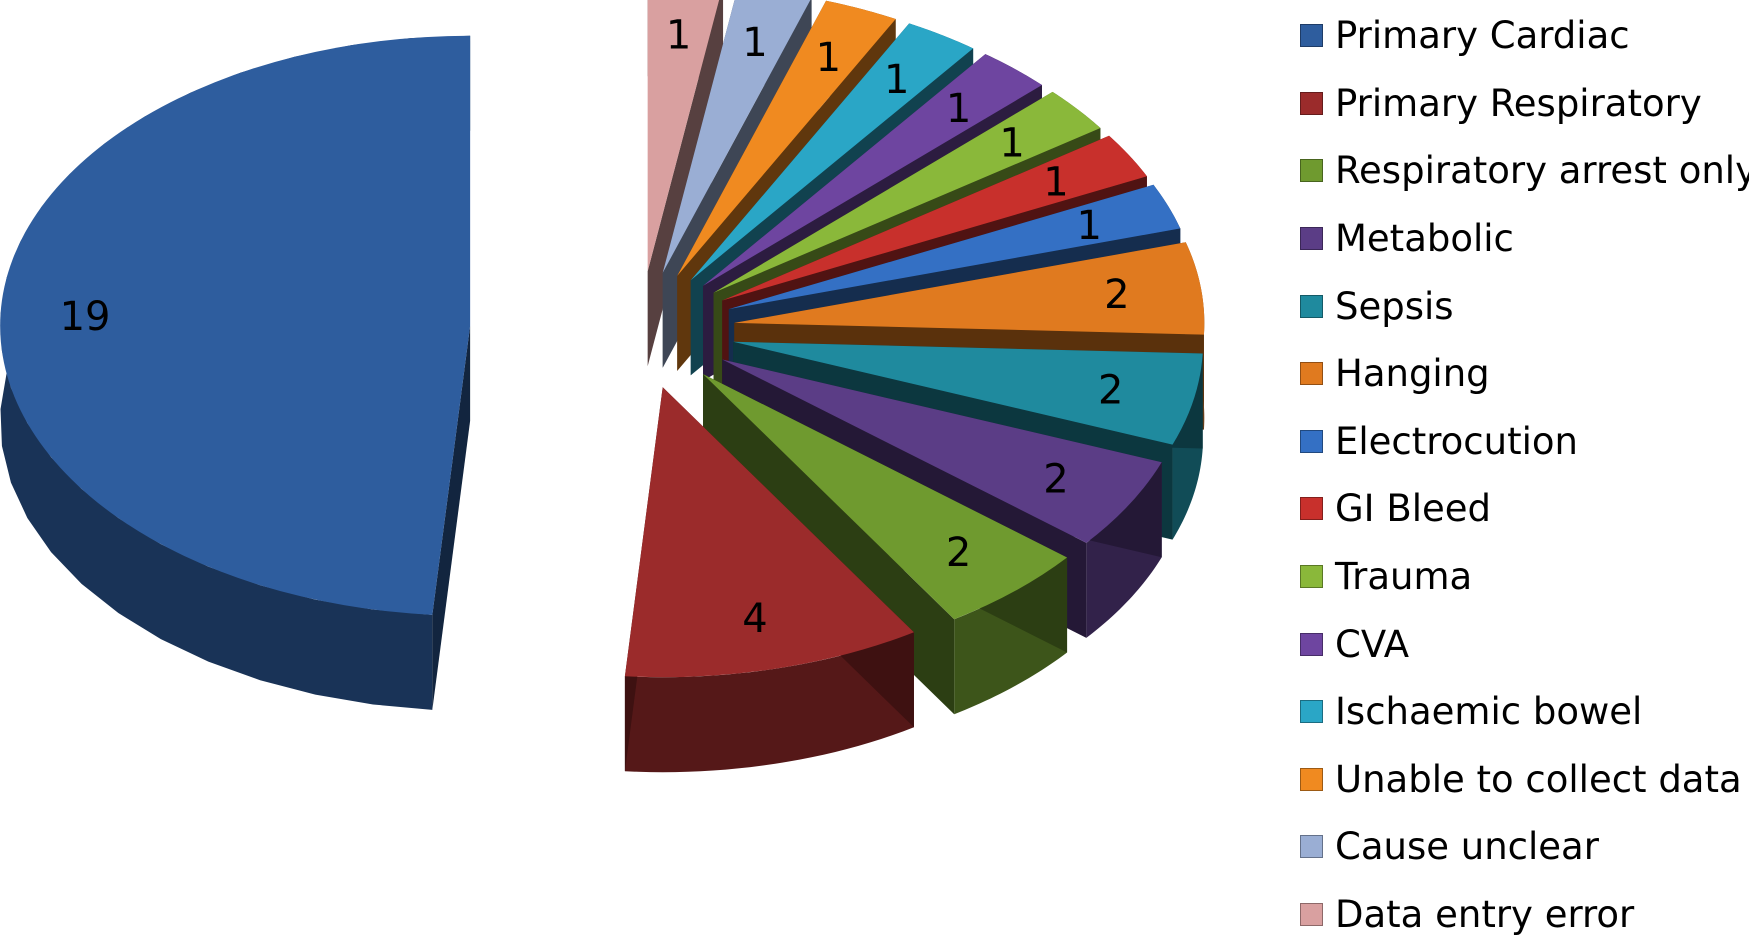 Image resolution: width=1749 pixels, height=948 pixels. I want to click on legend-item: Hanging, so click(1524, 374).